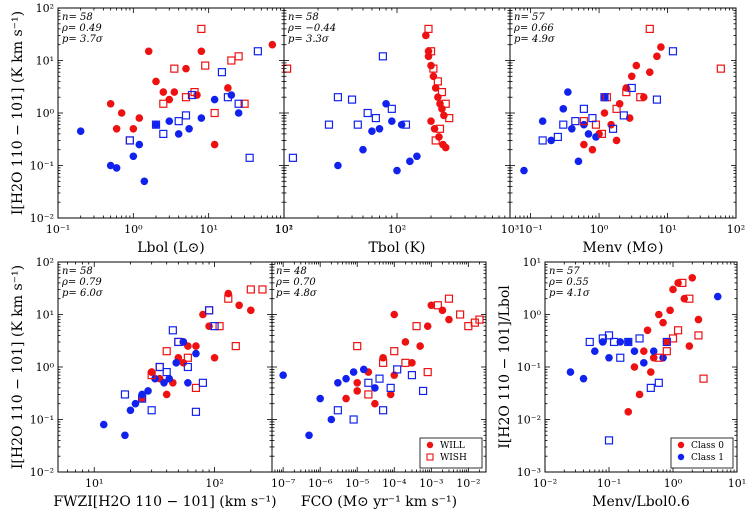 This screenshot has height=521, width=747. Describe the element at coordinates (284, 229) in the screenshot. I see `x-tick-label: 10²` at that location.